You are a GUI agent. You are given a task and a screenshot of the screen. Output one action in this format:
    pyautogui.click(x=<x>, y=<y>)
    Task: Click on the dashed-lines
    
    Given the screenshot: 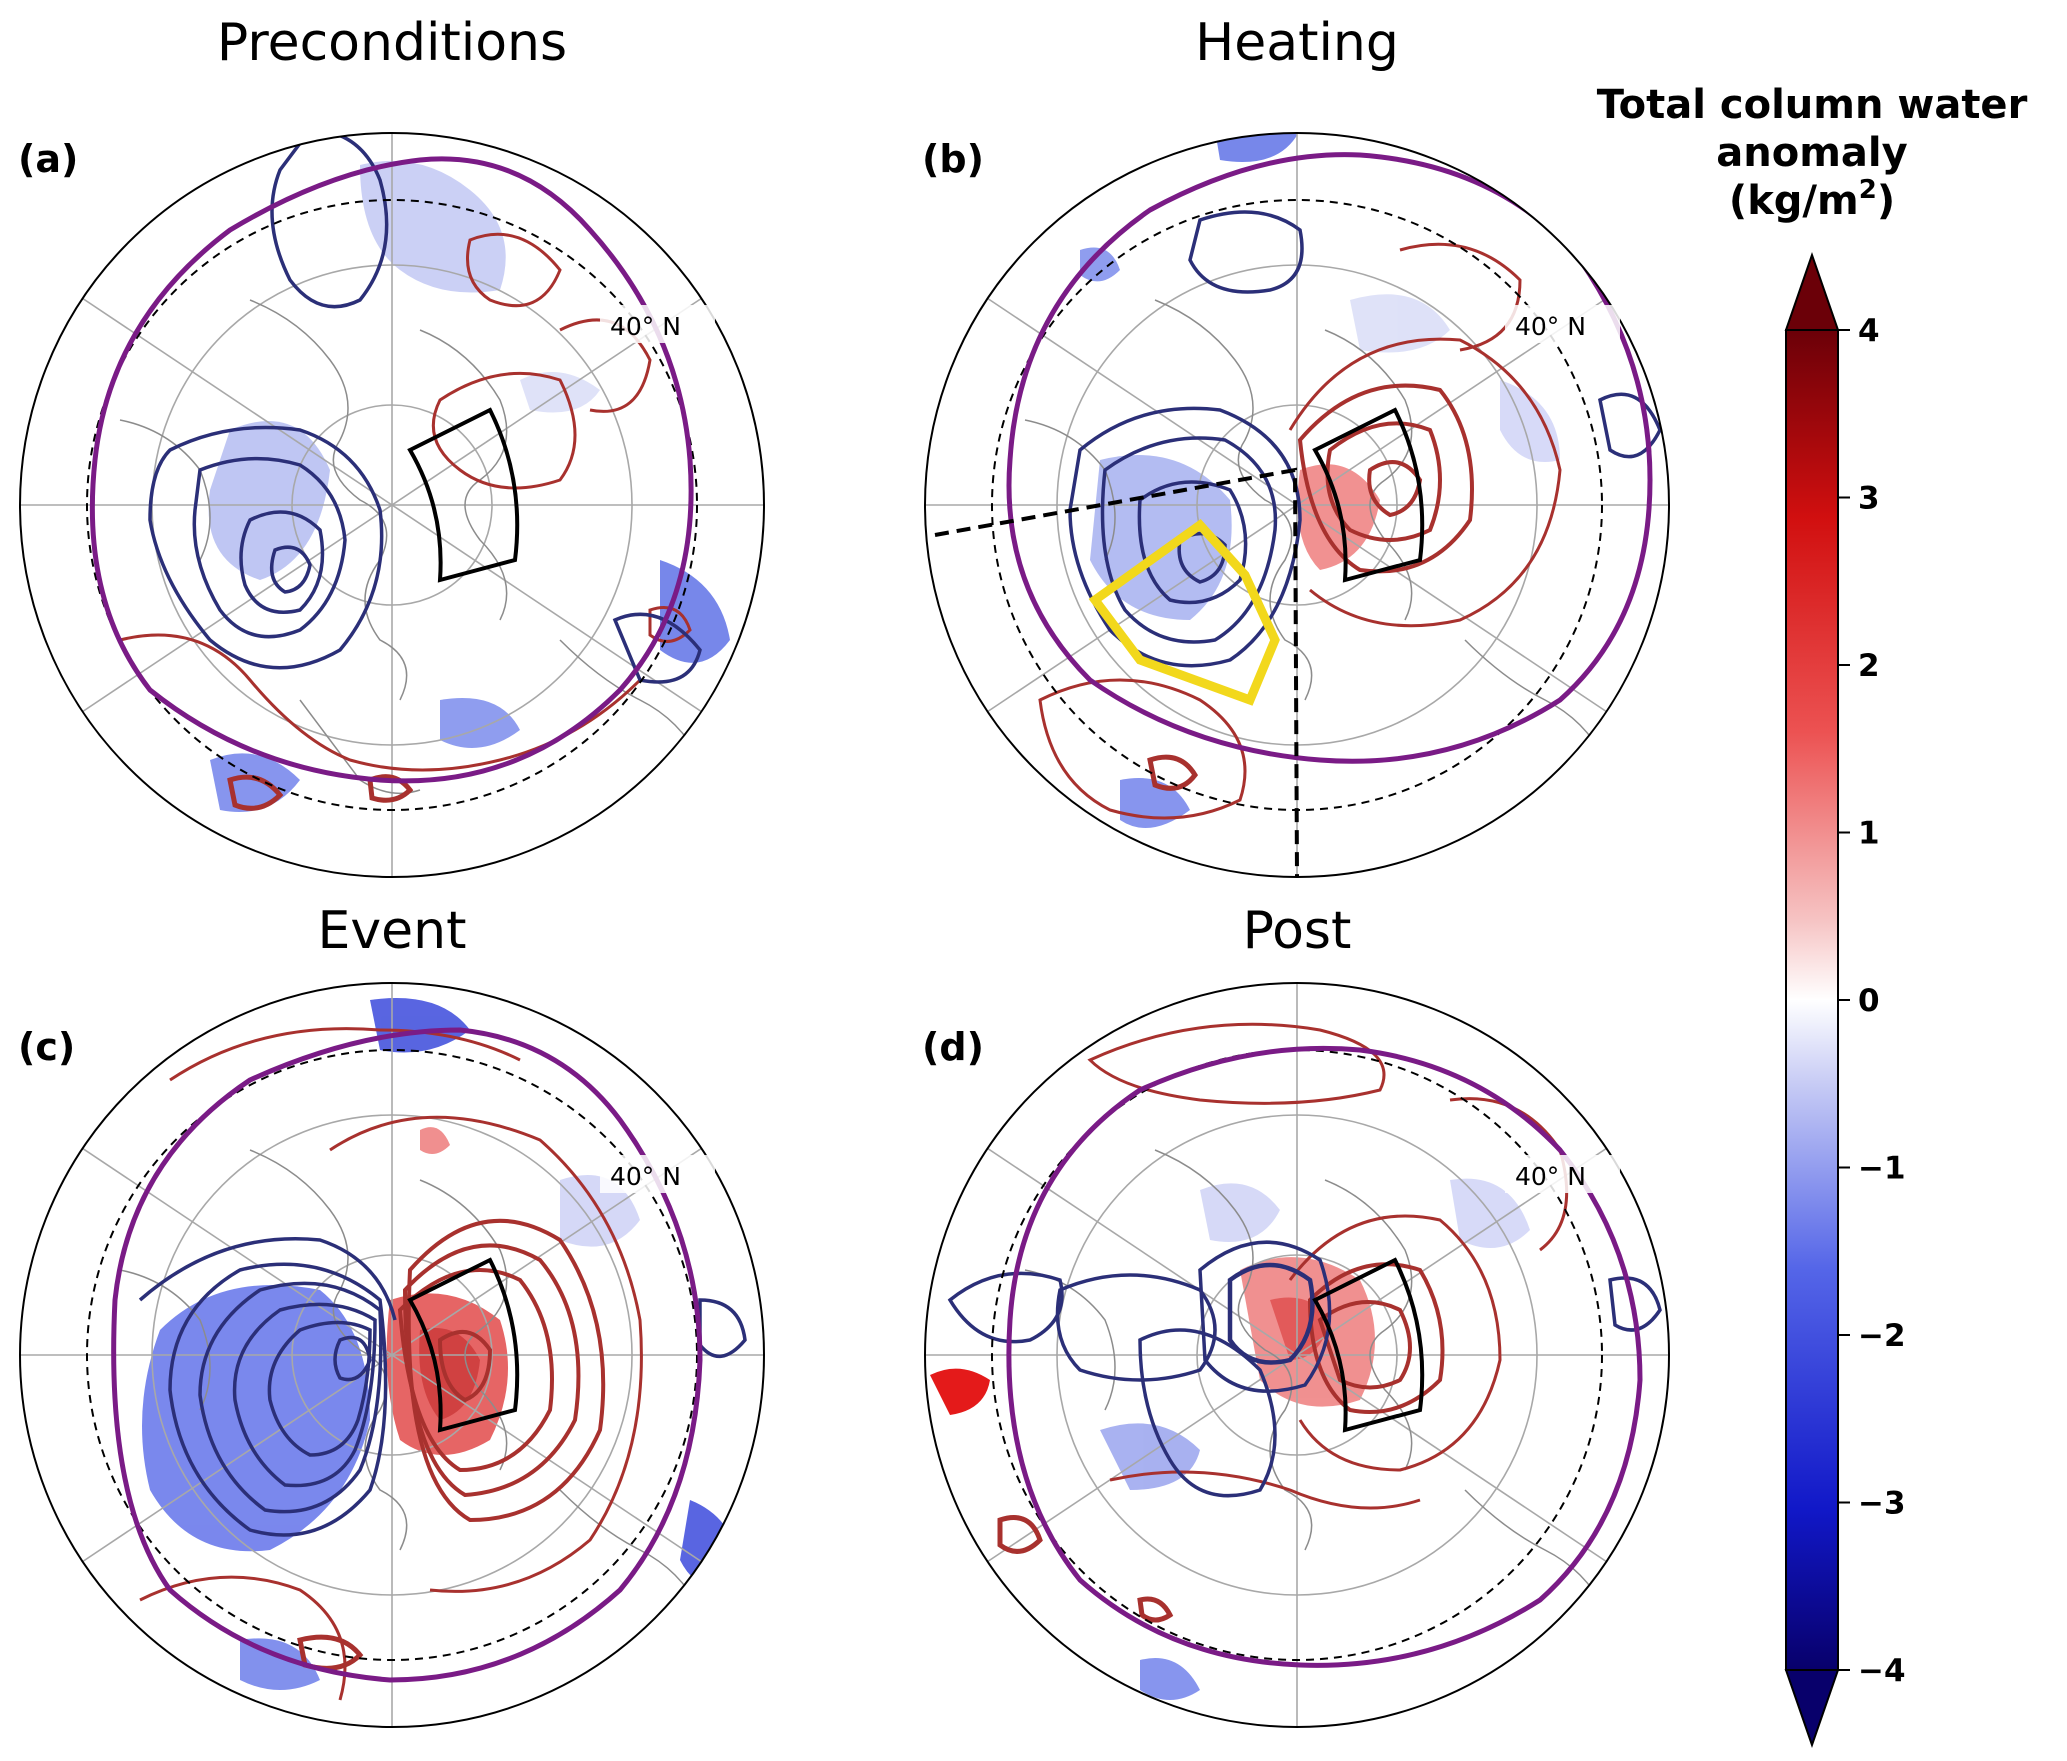 What is the action you would take?
    pyautogui.click(x=1116, y=672)
    